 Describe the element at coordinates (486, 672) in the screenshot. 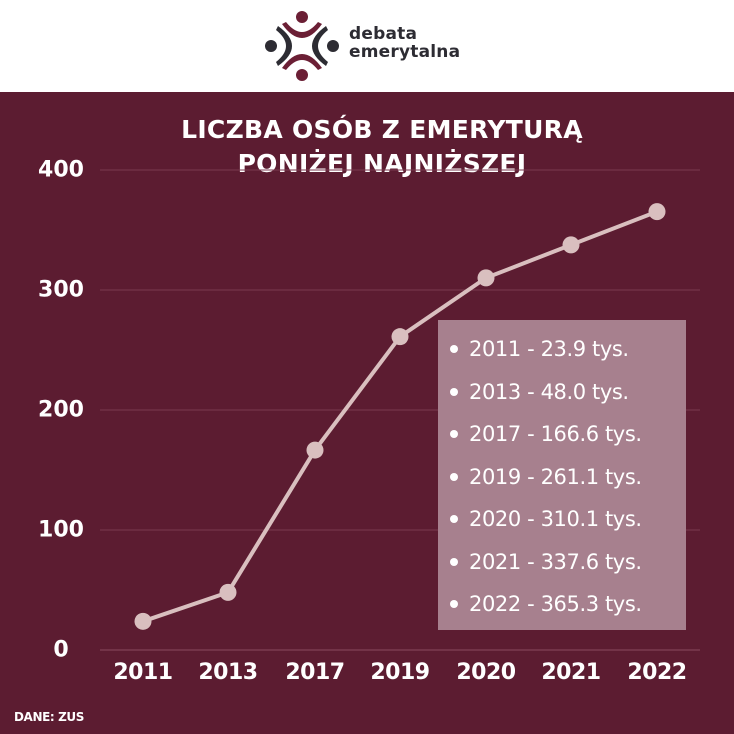

I see `x-tick-label: 2020` at that location.